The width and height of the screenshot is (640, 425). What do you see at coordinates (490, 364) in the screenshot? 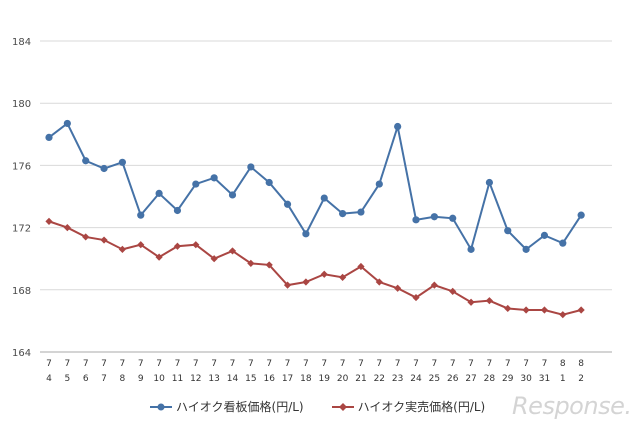
I see `x-tick-month-24: 7` at bounding box center [490, 364].